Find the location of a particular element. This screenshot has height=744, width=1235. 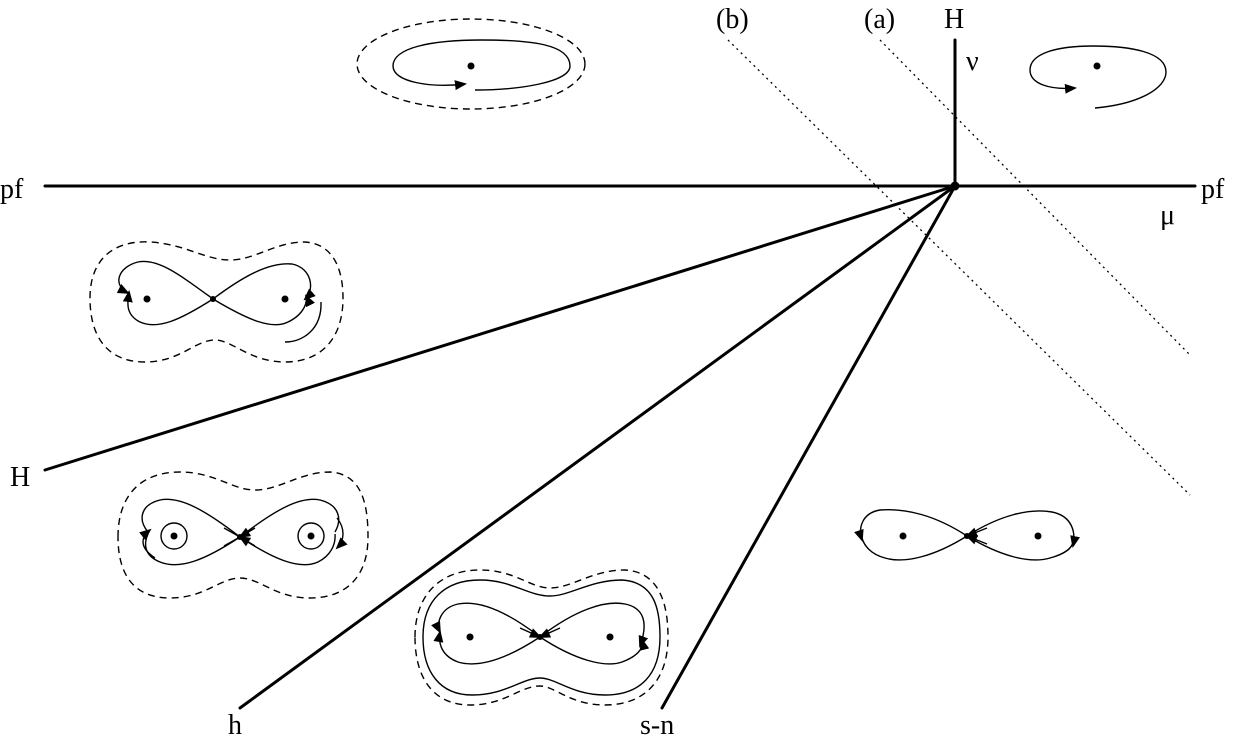

hopf-label-left: H is located at coordinates (20, 477).